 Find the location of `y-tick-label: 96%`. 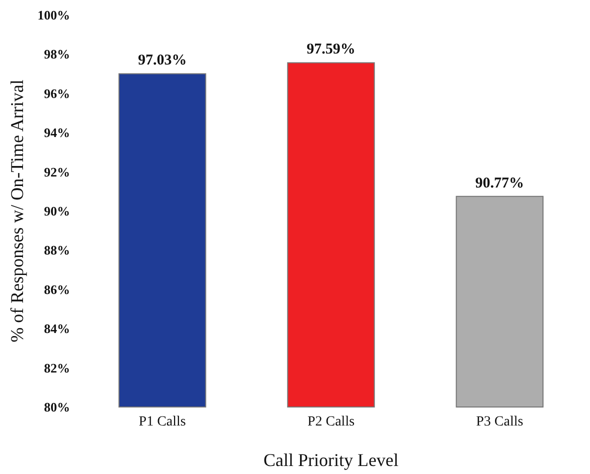

y-tick-label: 96% is located at coordinates (57, 93).